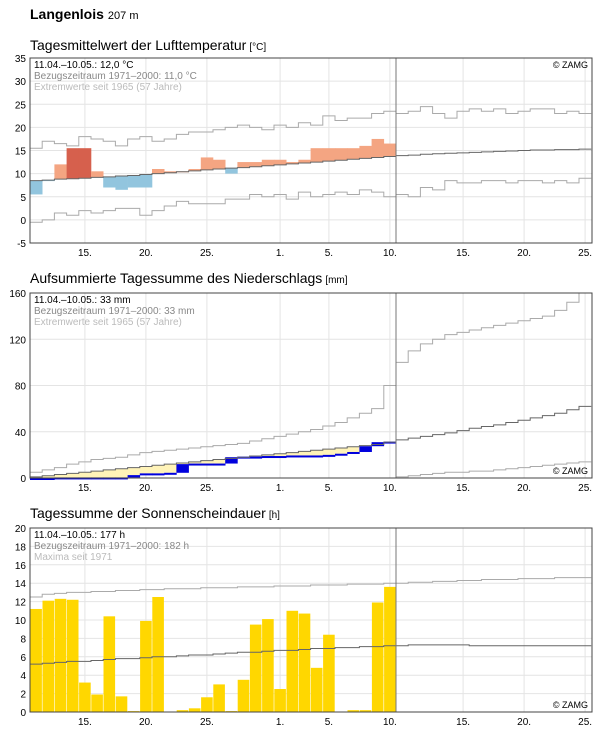 The width and height of the screenshot is (596, 729). Describe the element at coordinates (85, 722) in the screenshot. I see `sunshine-xtick-label: 15.` at that location.